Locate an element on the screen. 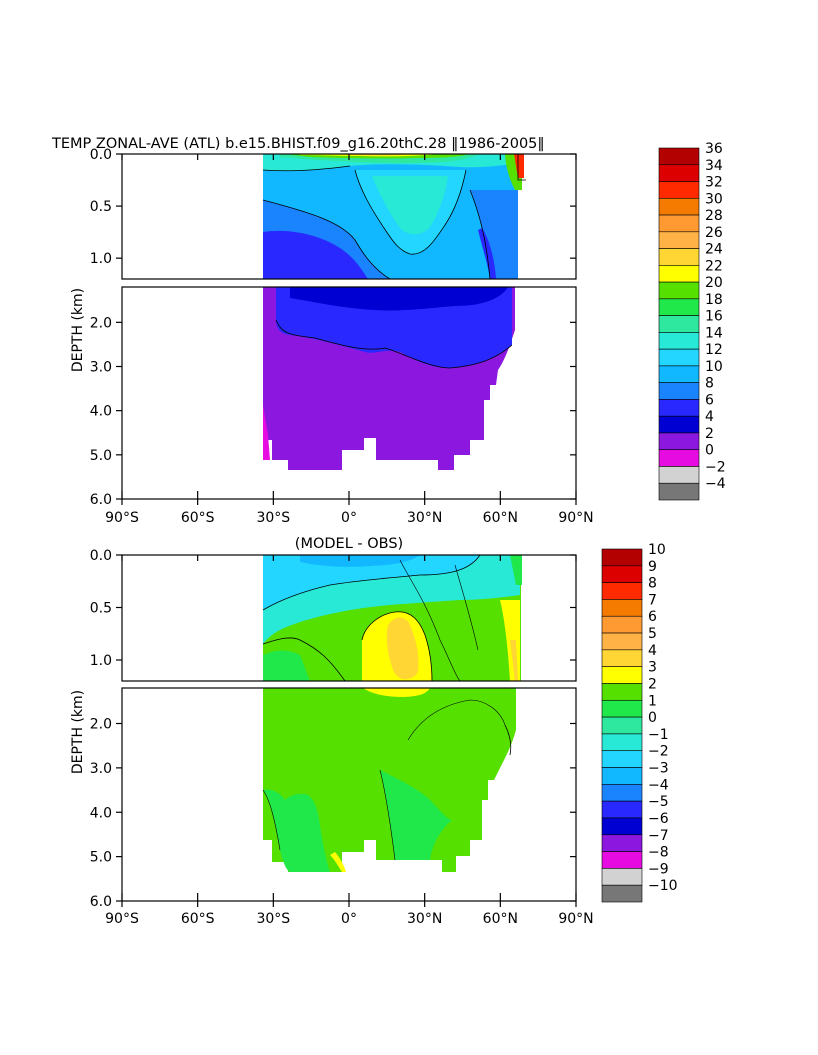  colorbar-label: 7 is located at coordinates (652, 600).